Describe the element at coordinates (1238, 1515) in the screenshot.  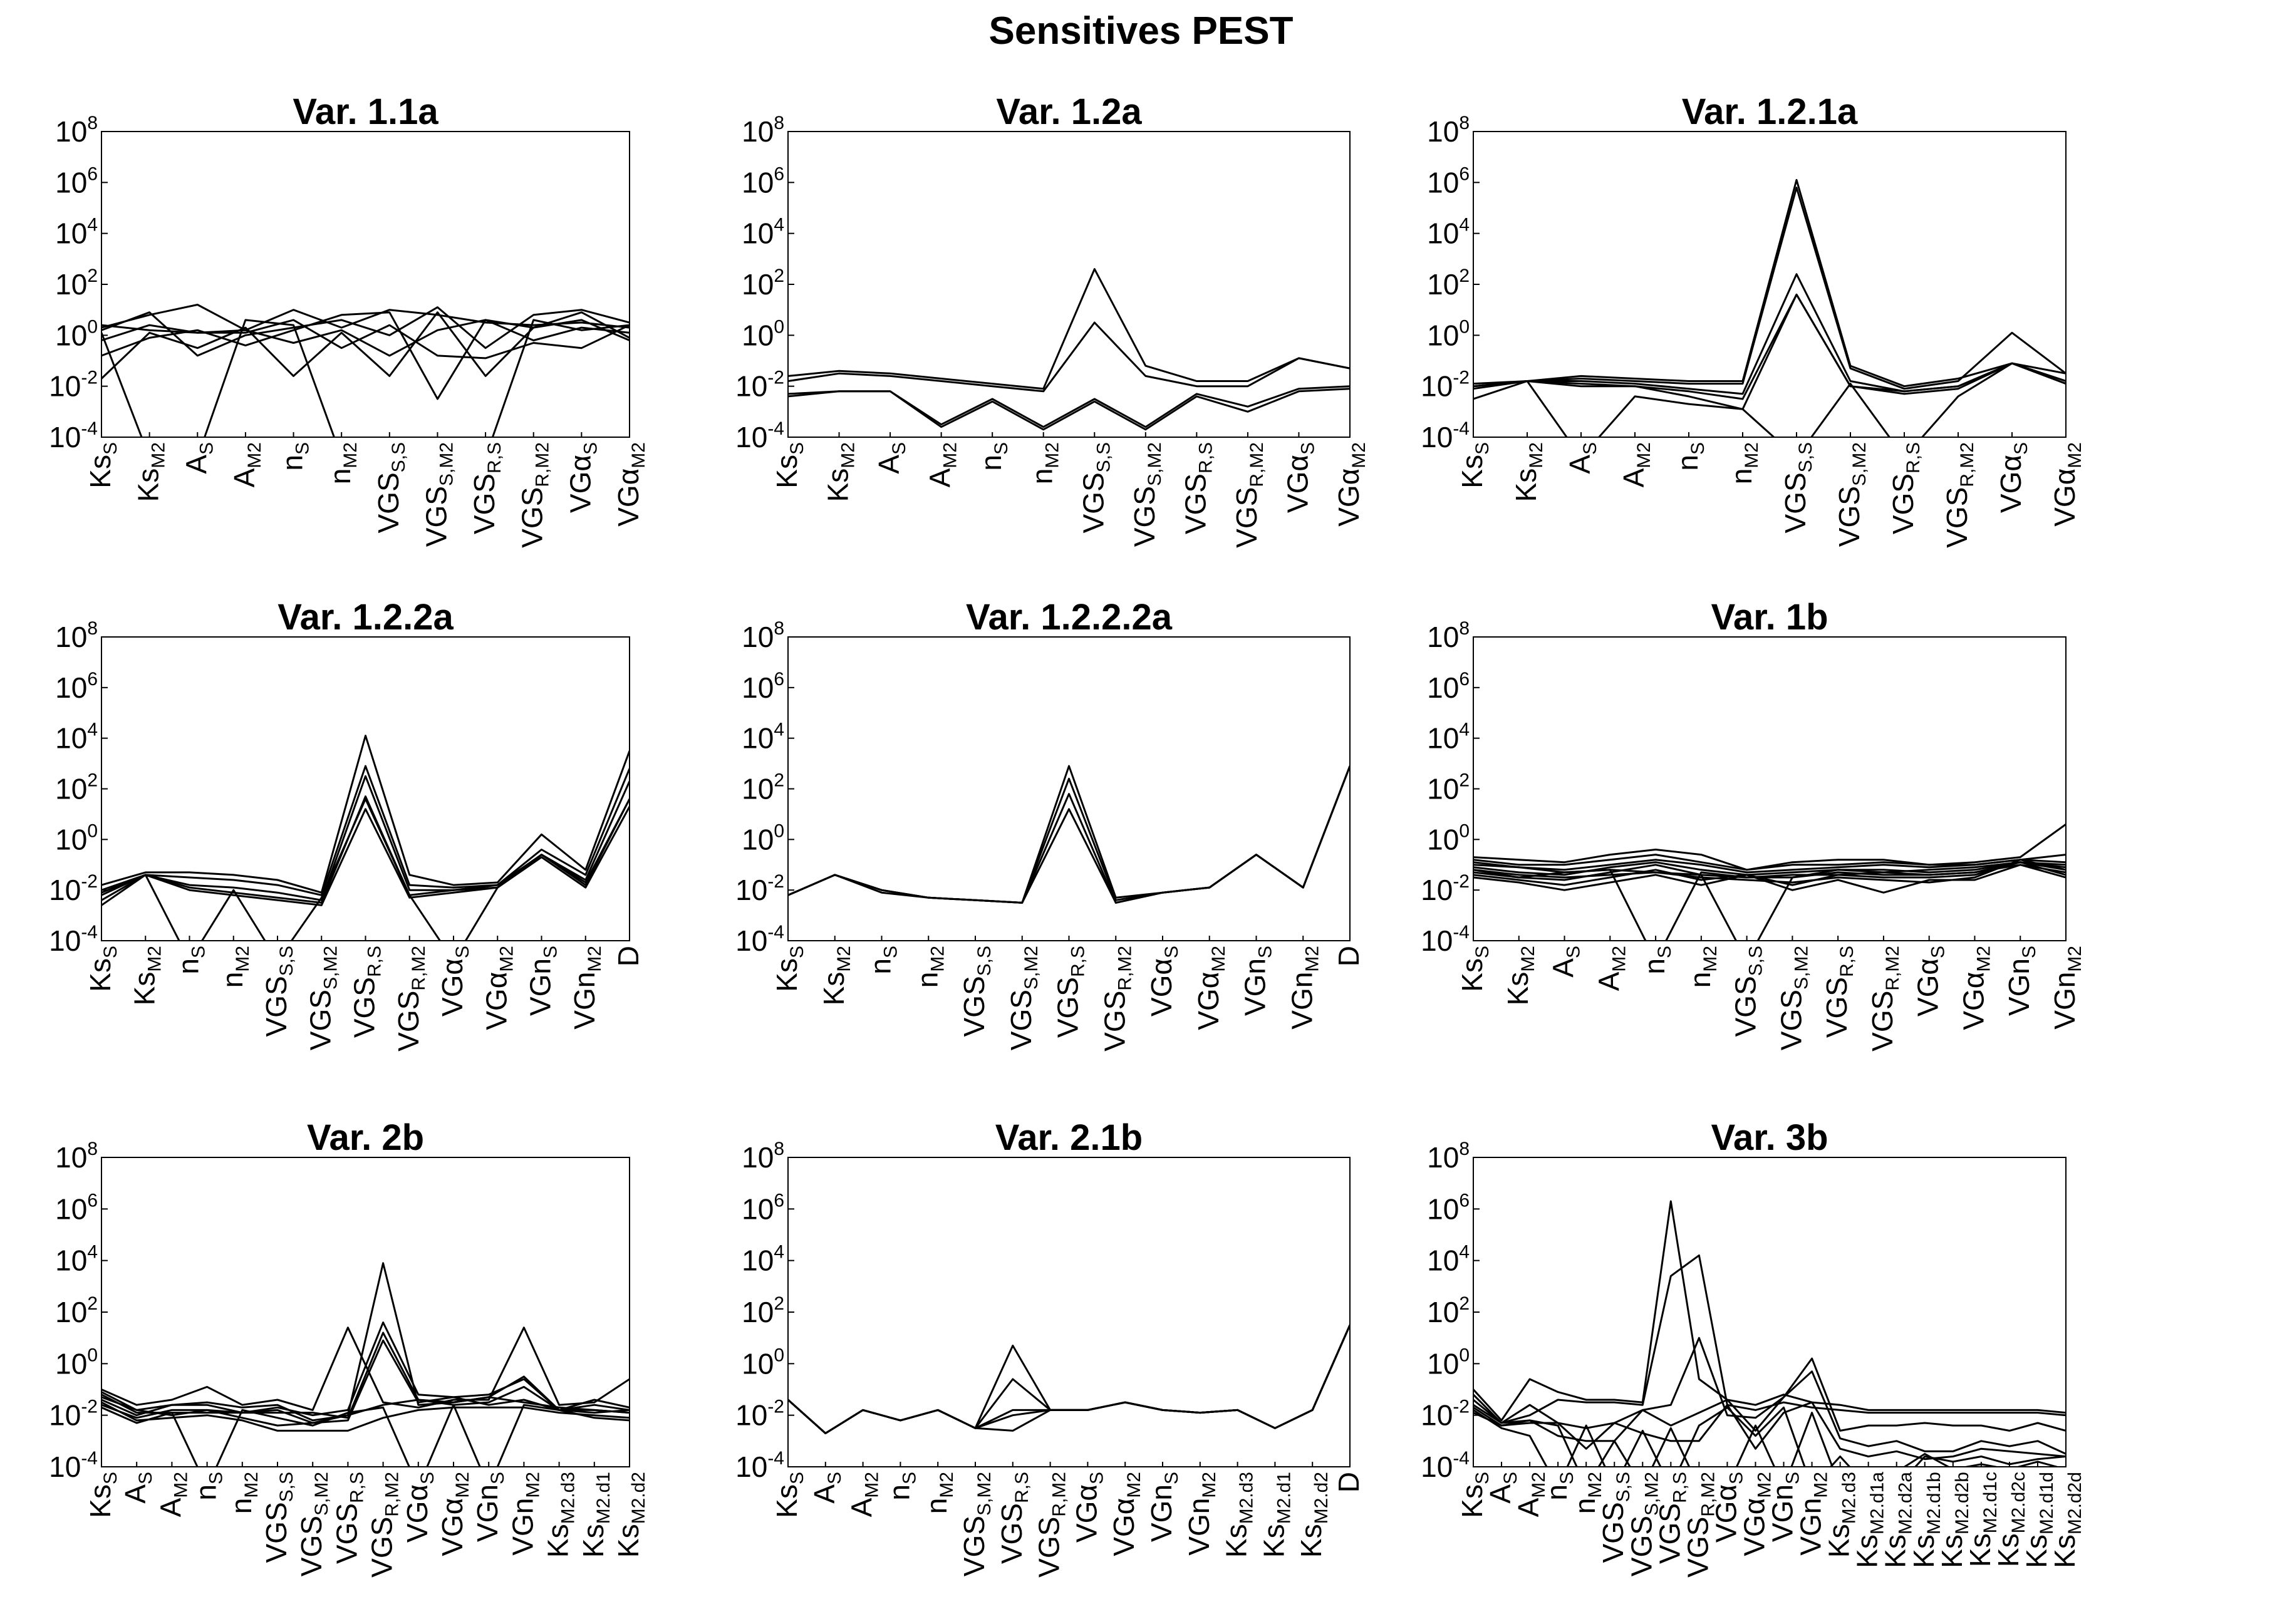
I see `x-tick-label: KsM2.d3` at that location.